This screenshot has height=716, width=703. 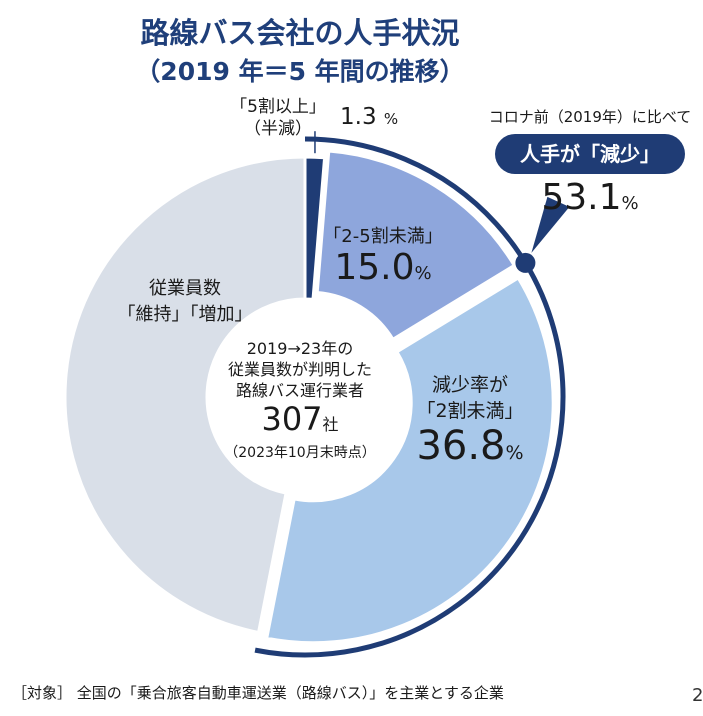 I want to click on center-note: （2023年10月末時点）, so click(x=300, y=453).